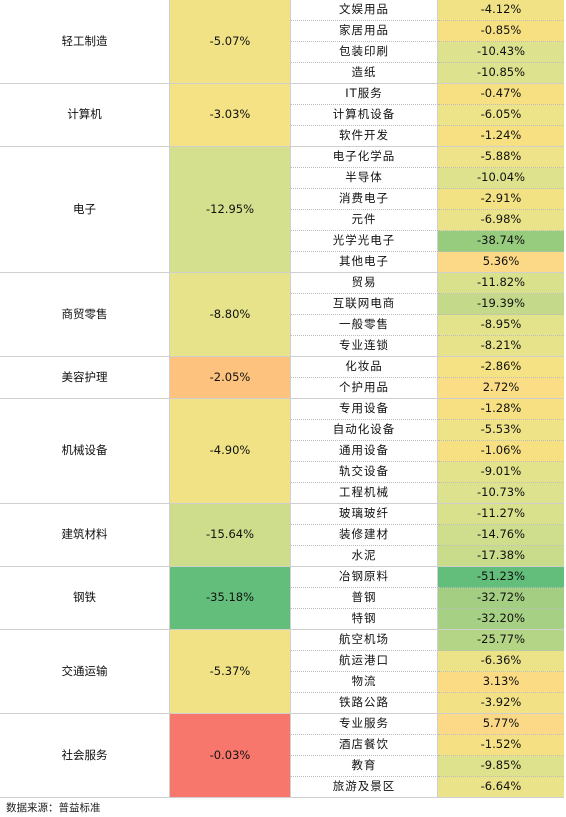  Describe the element at coordinates (364, 199) in the screenshot. I see `sub-industry-name: 消费电子` at that location.